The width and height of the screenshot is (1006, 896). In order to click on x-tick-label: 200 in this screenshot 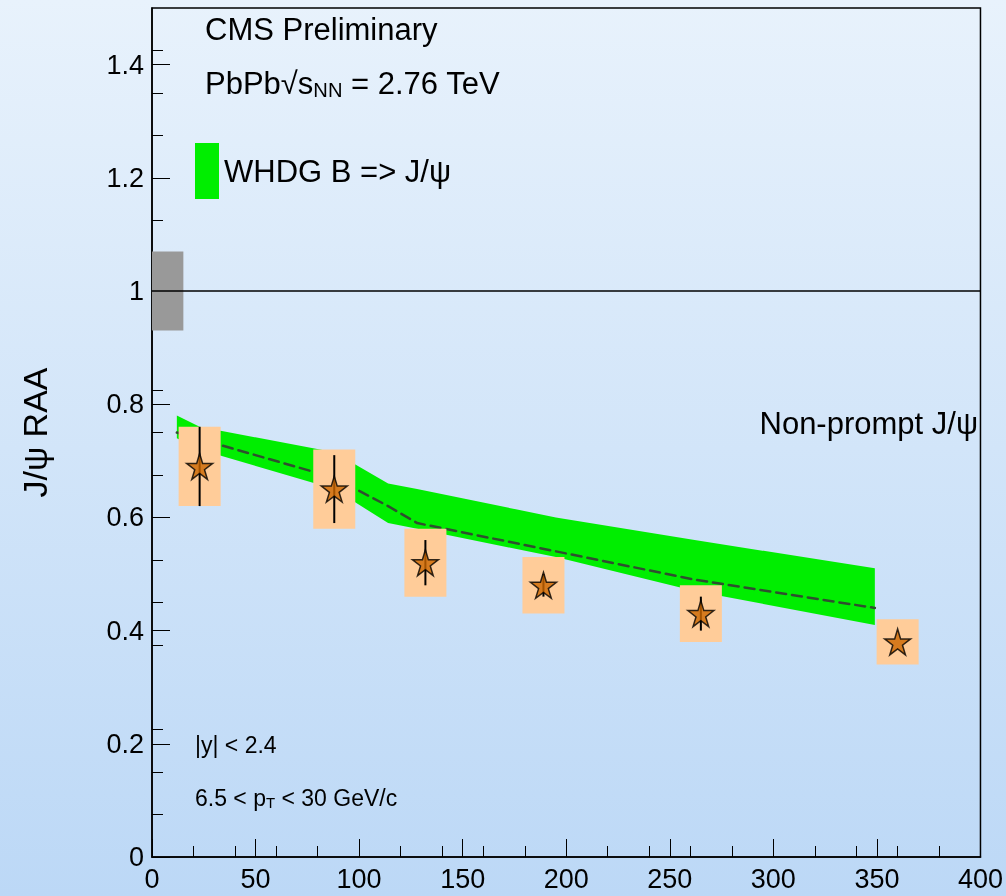, I will do `click(566, 878)`.